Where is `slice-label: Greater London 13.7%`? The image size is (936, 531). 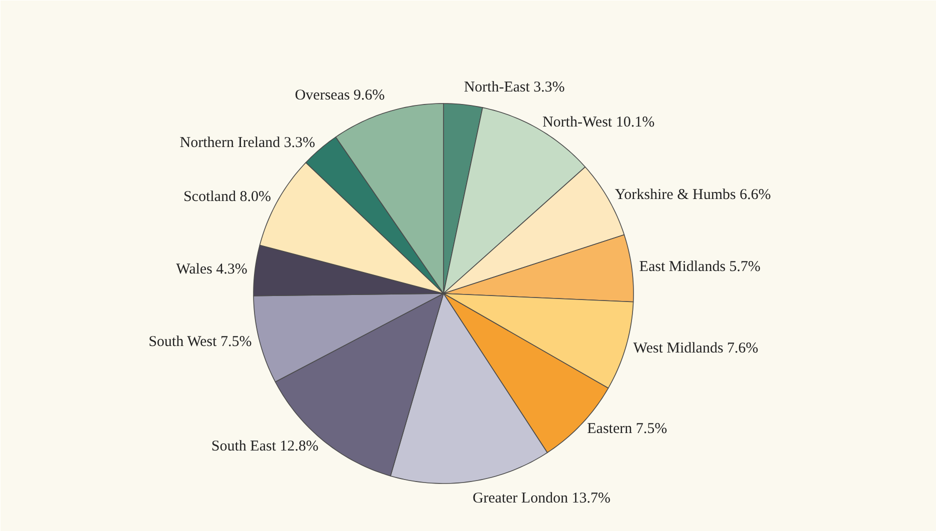 slice-label: Greater London 13.7% is located at coordinates (541, 498).